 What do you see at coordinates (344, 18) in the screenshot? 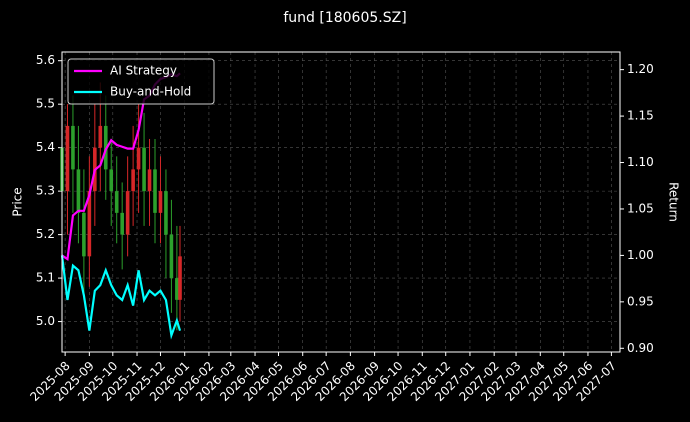
I see `chart-title: fund [180605.SZ]` at bounding box center [344, 18].